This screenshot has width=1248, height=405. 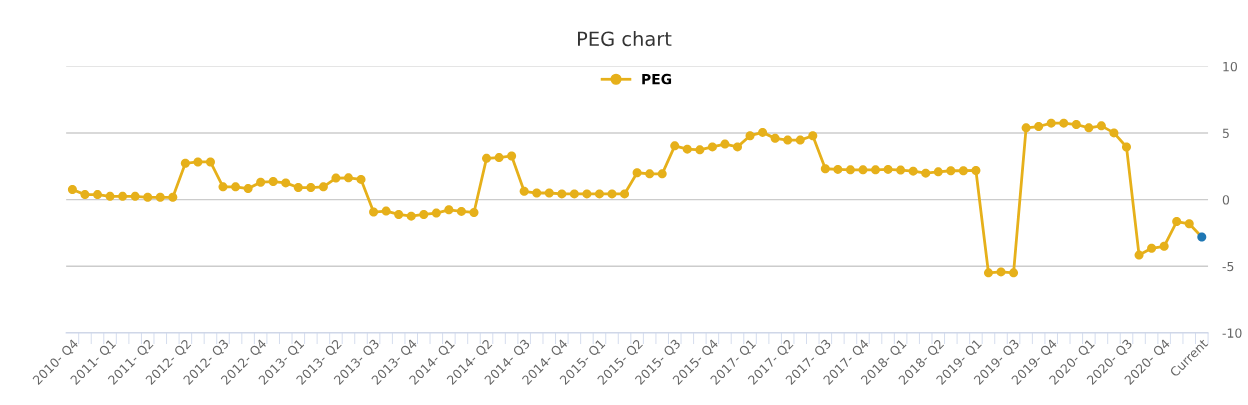 I want to click on y-tick-label: 5, so click(x=1225, y=133).